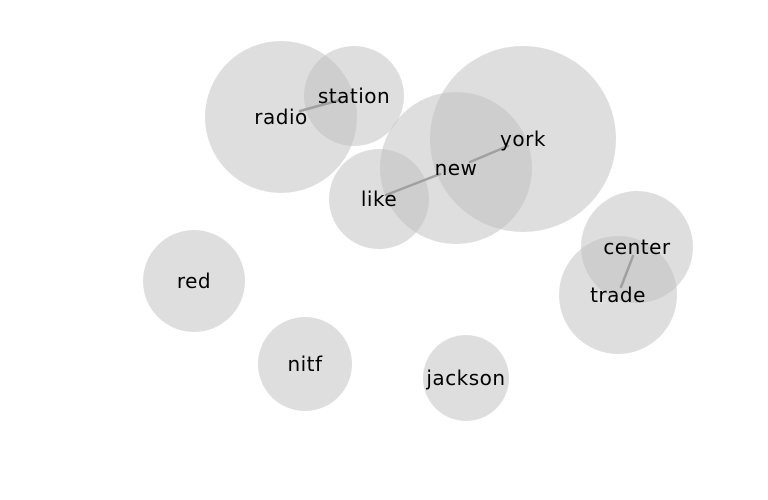 This screenshot has width=768, height=500. What do you see at coordinates (456, 168) in the screenshot?
I see `word-new: new` at bounding box center [456, 168].